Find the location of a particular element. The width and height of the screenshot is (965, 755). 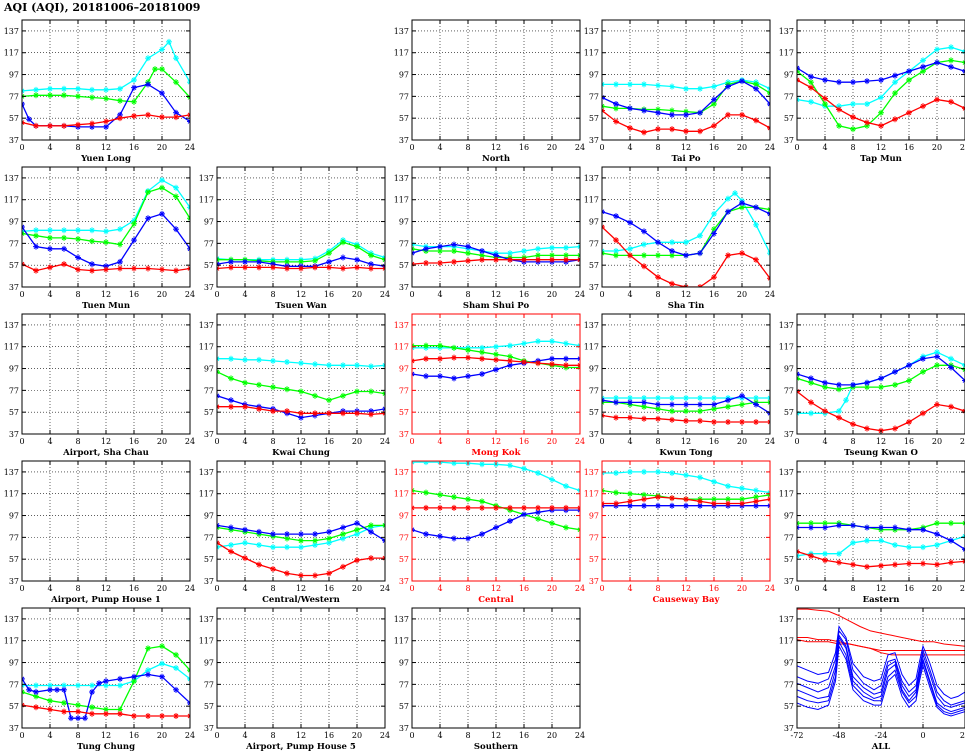

panel-title-kwai-chung: Kwai Chung is located at coordinates (301, 453).